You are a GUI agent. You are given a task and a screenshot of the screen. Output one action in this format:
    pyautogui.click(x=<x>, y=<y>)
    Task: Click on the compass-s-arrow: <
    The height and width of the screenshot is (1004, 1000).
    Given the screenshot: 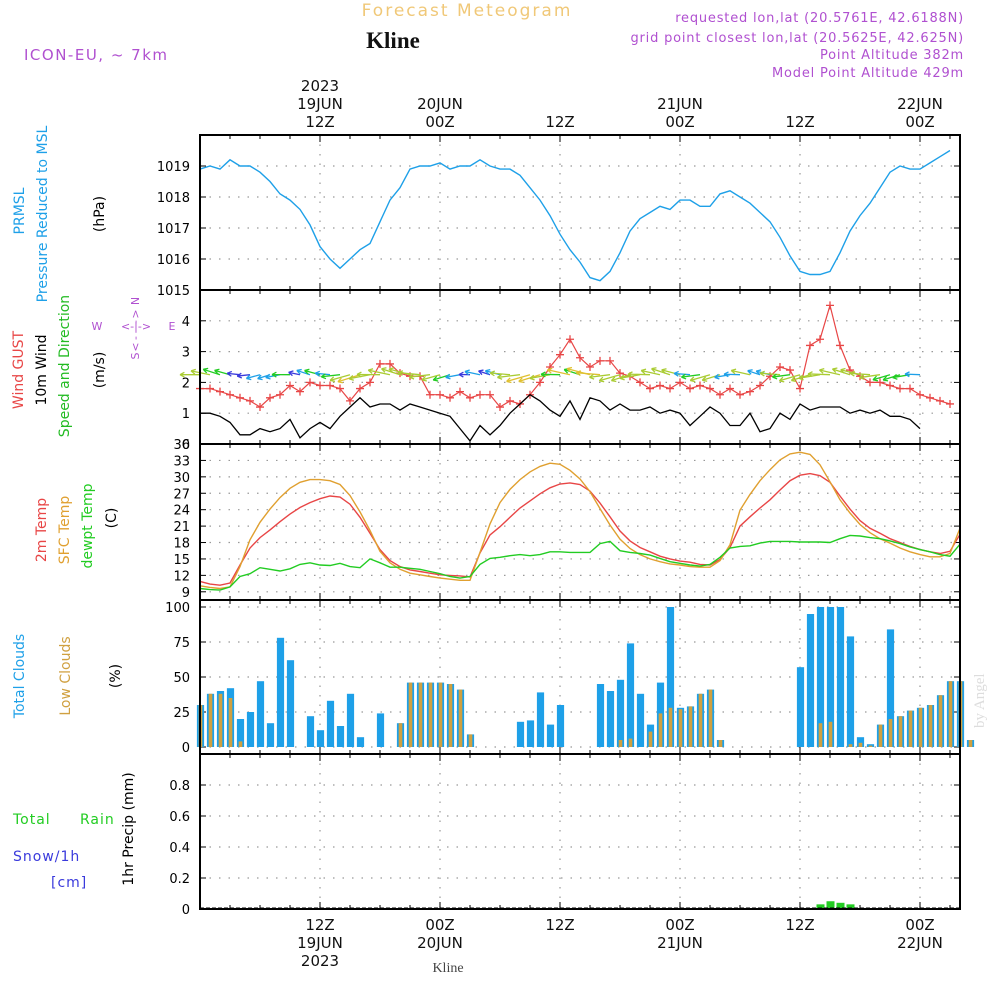 What is the action you would take?
    pyautogui.click(x=135, y=346)
    